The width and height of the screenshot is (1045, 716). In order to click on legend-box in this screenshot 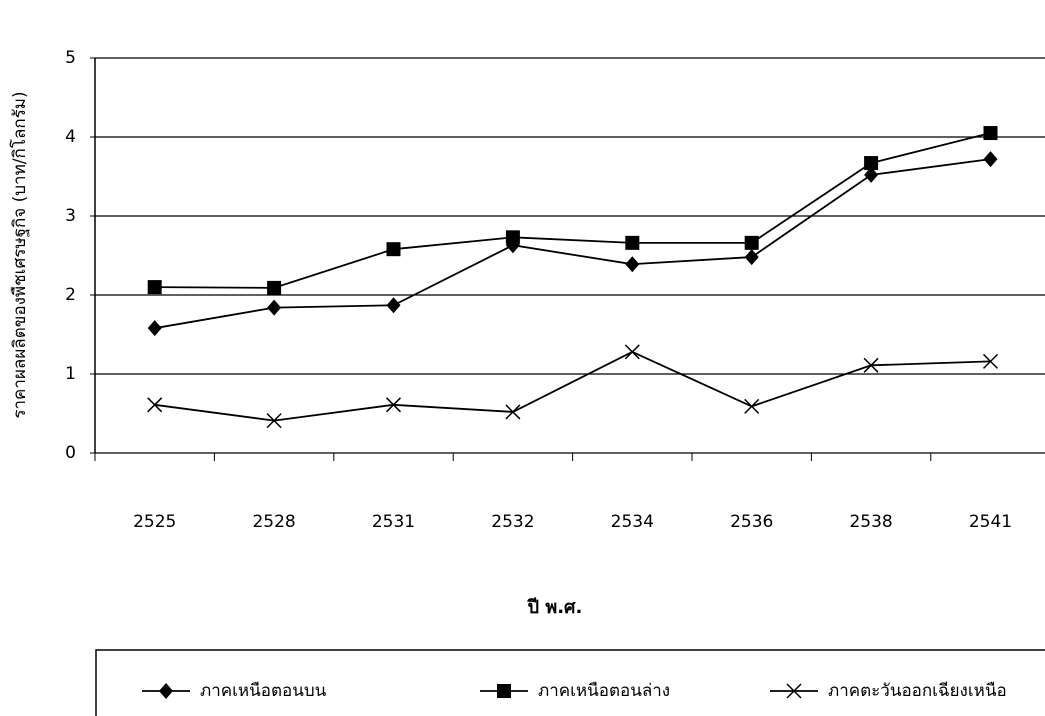, I will do `click(570, 682)`.